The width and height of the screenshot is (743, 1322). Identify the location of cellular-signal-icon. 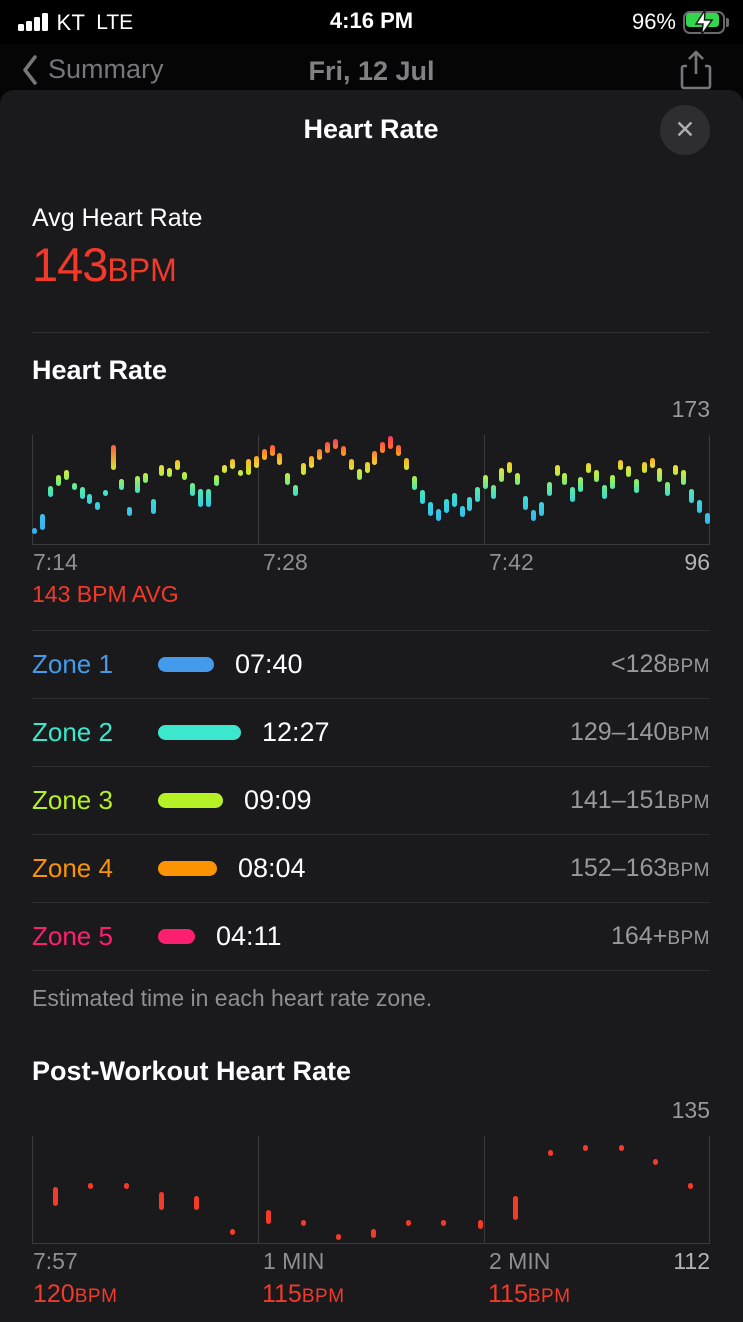
(33, 23).